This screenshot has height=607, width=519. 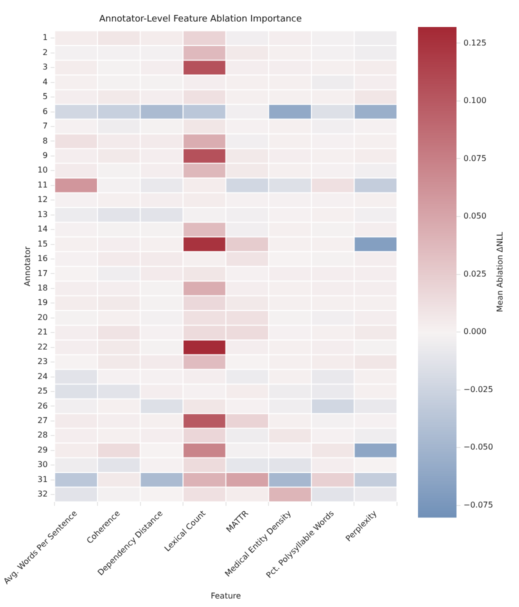 I want to click on color-bar-label: −0.075, so click(x=479, y=505).